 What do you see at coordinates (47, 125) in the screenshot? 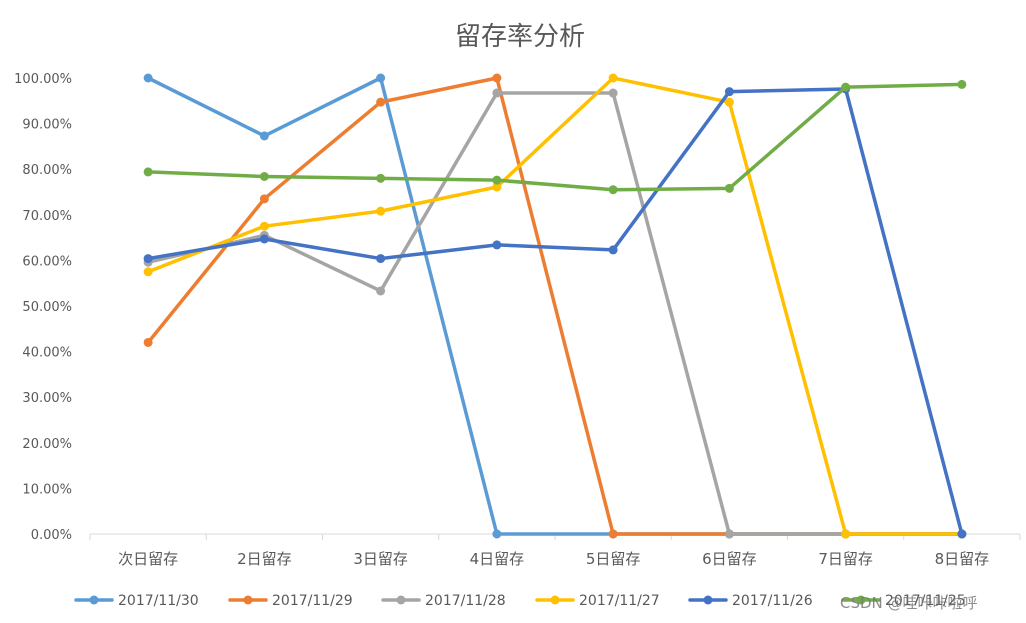
I see `y-tick-label: 90.00%` at bounding box center [47, 125].